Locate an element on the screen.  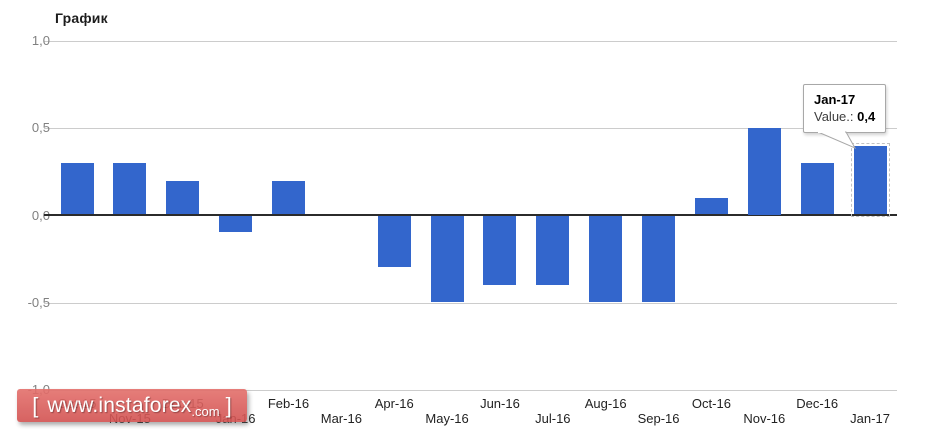
watermark-bracket-left: [ is located at coordinates (35, 405).